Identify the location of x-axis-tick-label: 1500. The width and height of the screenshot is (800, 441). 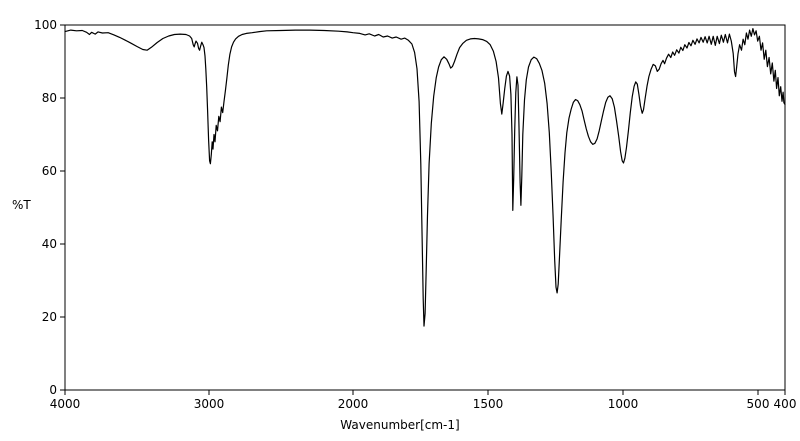
(488, 404).